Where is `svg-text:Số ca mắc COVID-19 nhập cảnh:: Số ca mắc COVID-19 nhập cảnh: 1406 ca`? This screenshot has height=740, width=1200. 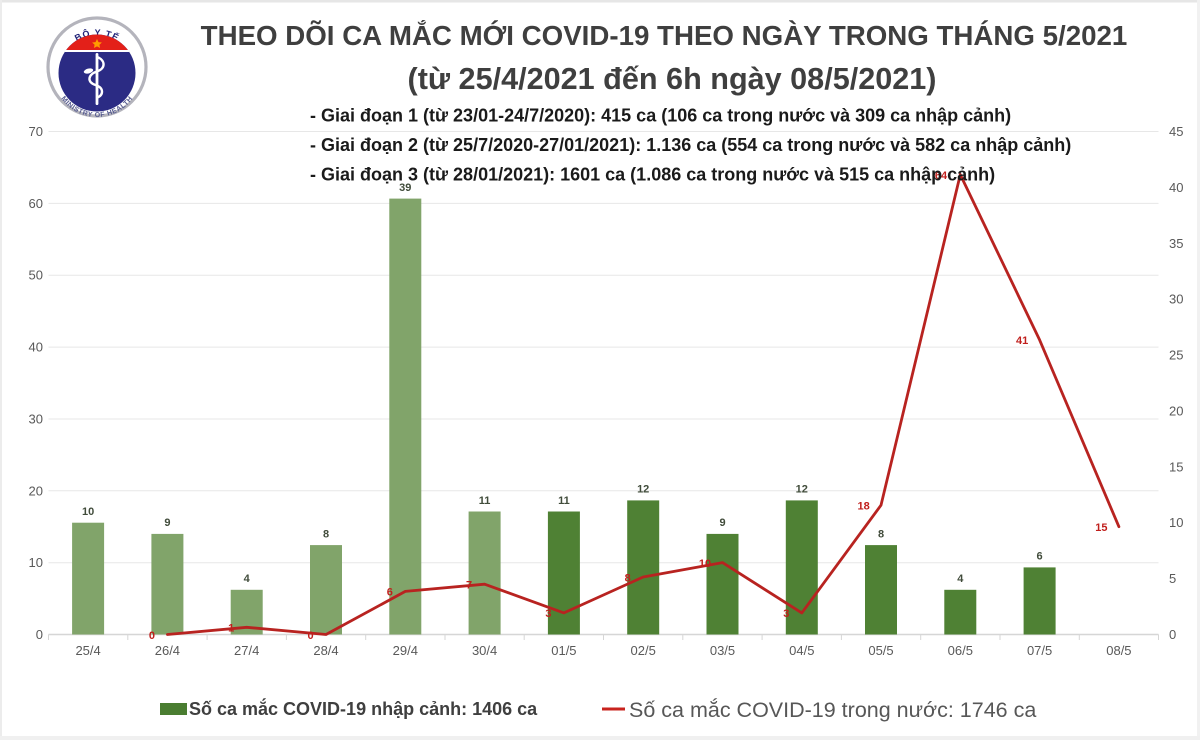 svg-text:Số ca mắc COVID-19 nhập cảnh:: Số ca mắc COVID-19 nhập cảnh: 1406 ca is located at coordinates (363, 708).